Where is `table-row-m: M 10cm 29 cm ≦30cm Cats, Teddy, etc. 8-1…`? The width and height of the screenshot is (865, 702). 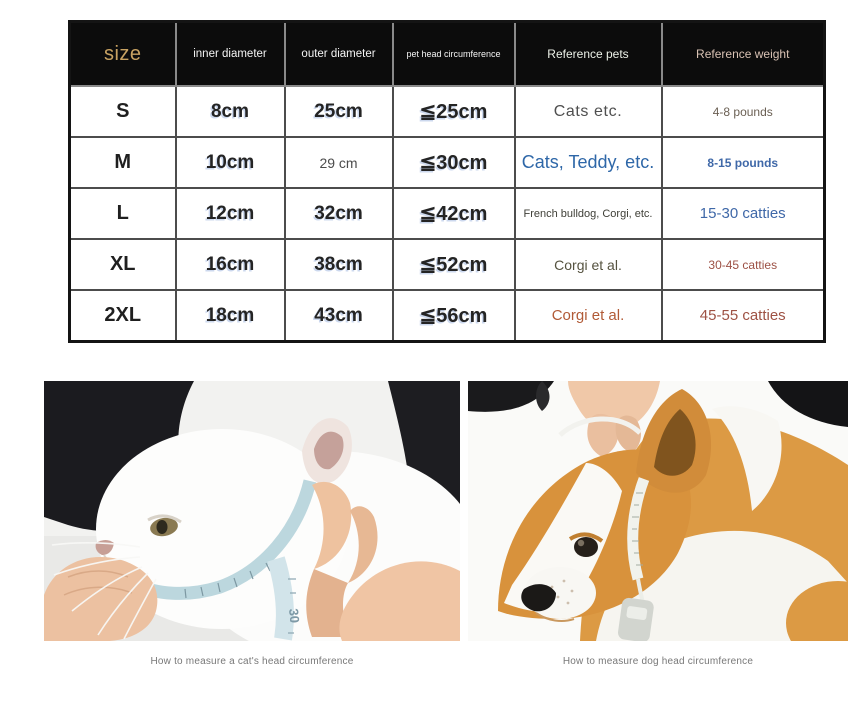
table-row-m: M 10cm 29 cm ≦30cm Cats, Teddy, etc. 8-1… is located at coordinates (447, 162).